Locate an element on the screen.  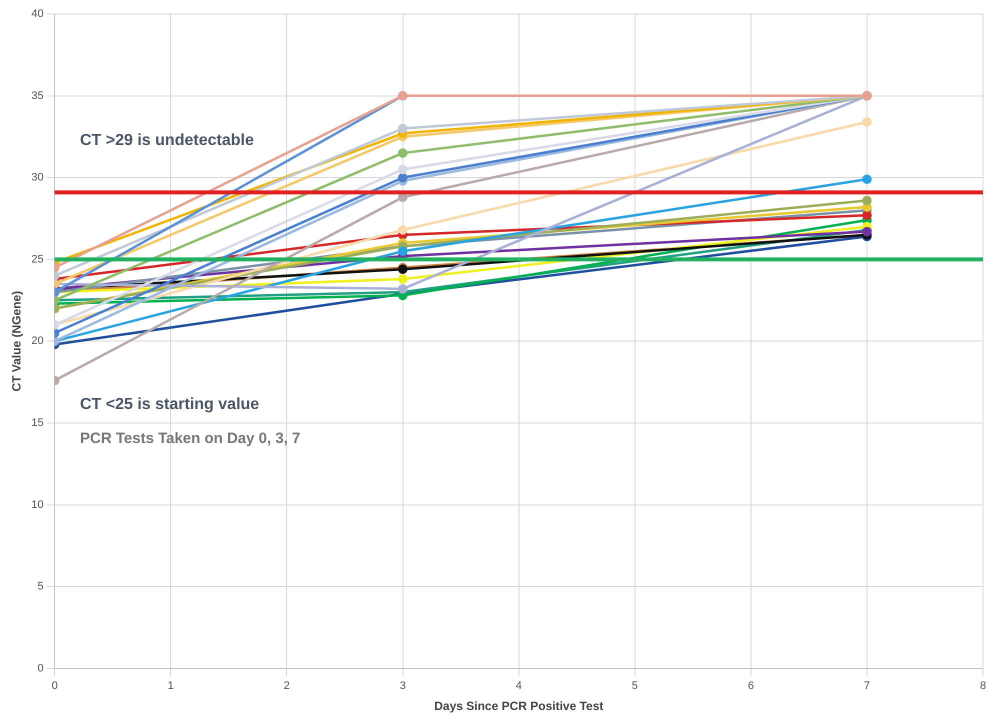
x-tick-label: 3 is located at coordinates (403, 686).